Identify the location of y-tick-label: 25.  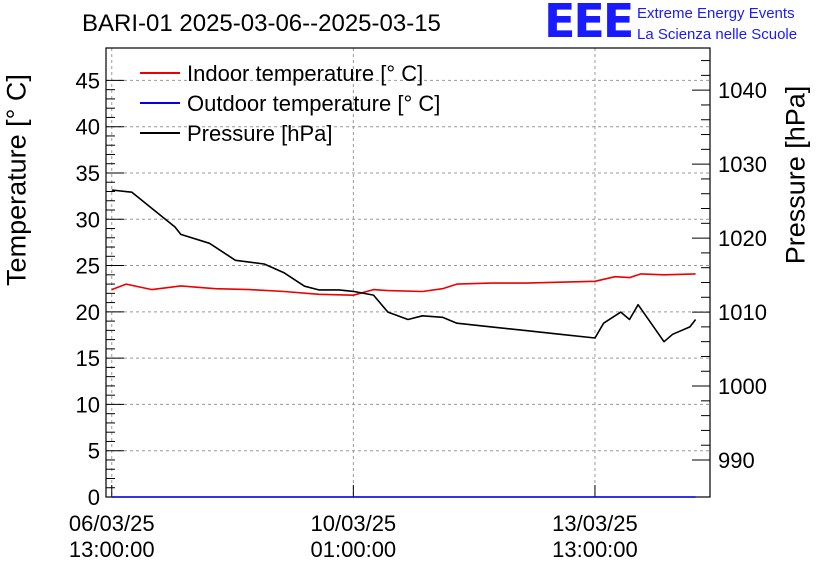
(88, 266).